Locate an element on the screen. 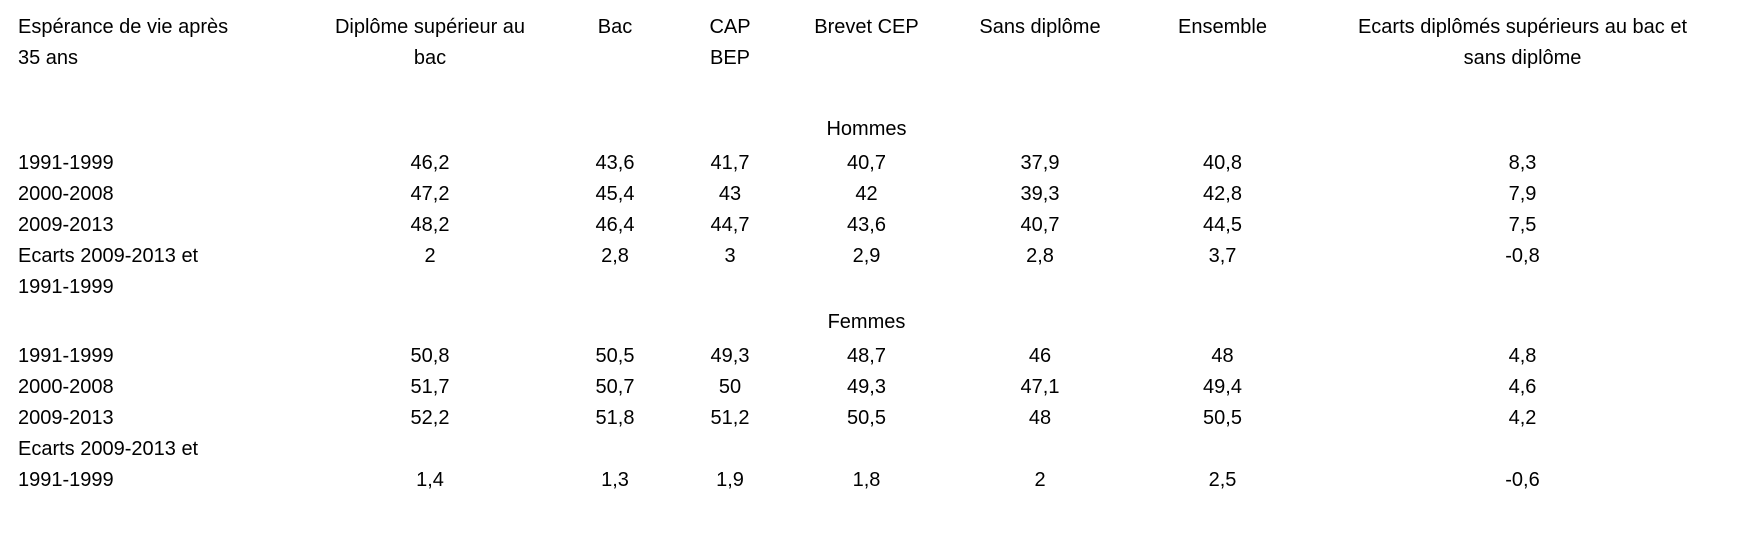 The image size is (1747, 534). column-header-diplome-superieur: Diplôme supérieur au bac is located at coordinates (430, 42).